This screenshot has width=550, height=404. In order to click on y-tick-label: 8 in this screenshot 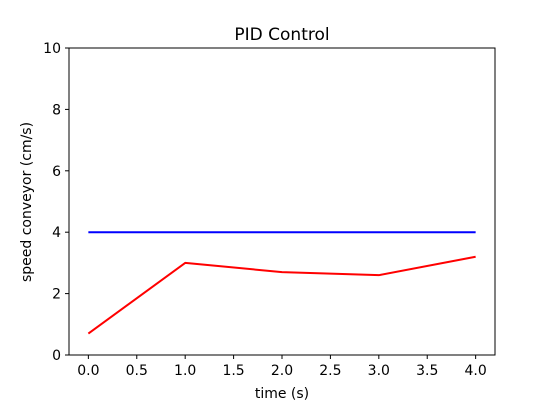, I will do `click(56, 110)`.